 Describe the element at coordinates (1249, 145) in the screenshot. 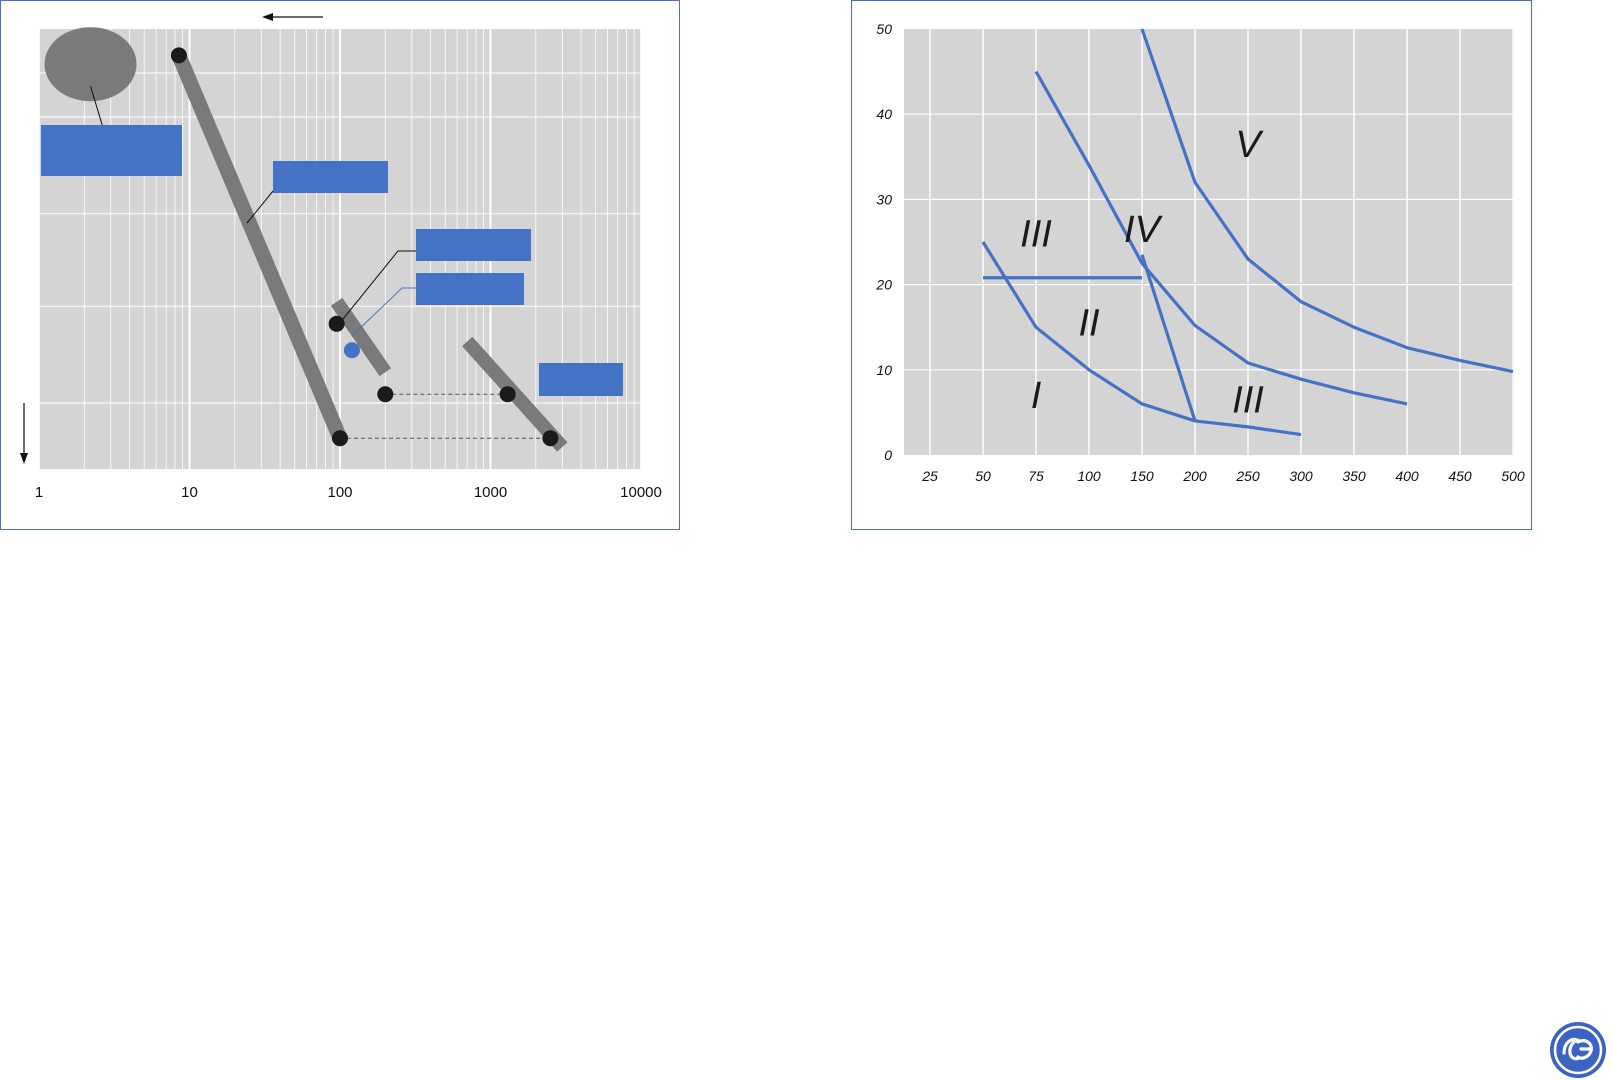

I see `region-label: V` at that location.